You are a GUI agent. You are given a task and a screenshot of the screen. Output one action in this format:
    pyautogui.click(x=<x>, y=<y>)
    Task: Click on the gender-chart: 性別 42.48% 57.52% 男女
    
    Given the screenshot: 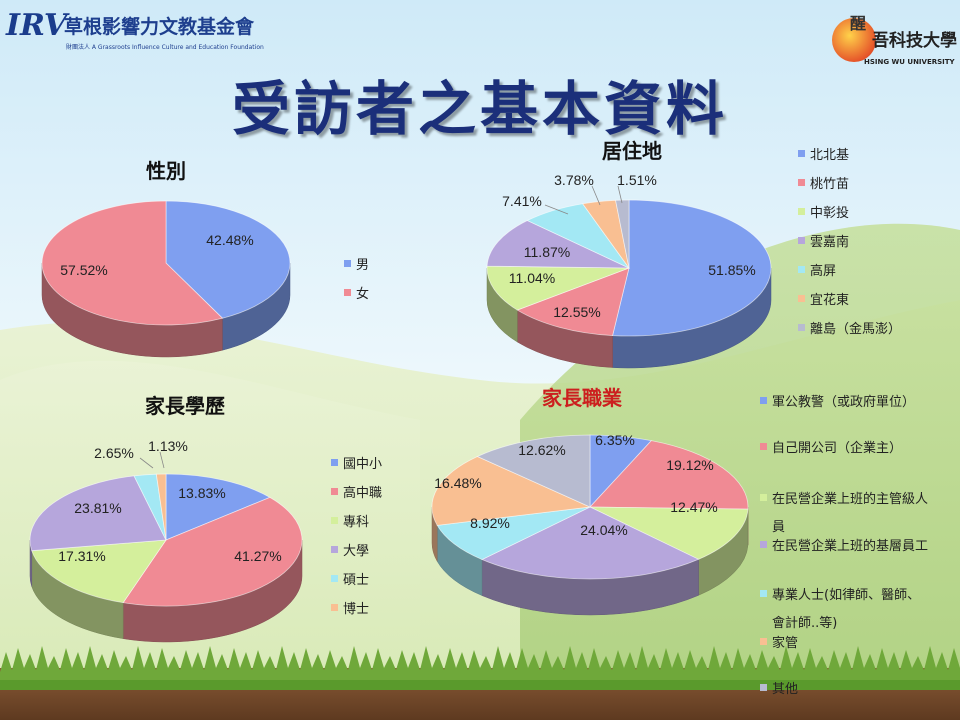 What is the action you would take?
    pyautogui.click(x=205, y=258)
    